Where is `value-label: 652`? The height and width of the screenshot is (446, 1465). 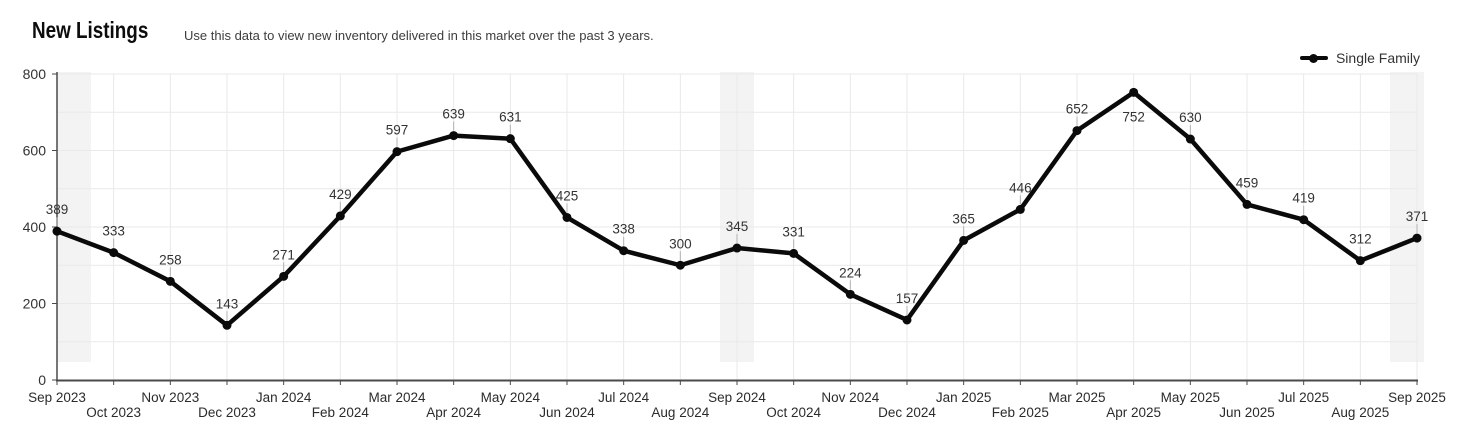 value-label: 652 is located at coordinates (1077, 109).